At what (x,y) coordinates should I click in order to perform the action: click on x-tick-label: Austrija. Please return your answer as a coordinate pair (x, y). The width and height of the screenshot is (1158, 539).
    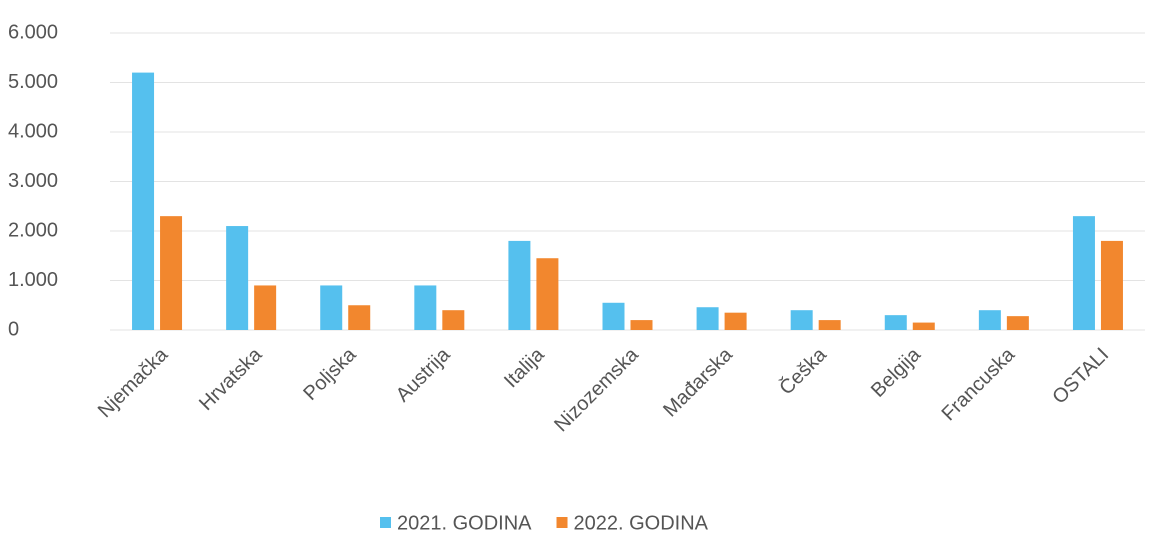
    Looking at the image, I should click on (423, 374).